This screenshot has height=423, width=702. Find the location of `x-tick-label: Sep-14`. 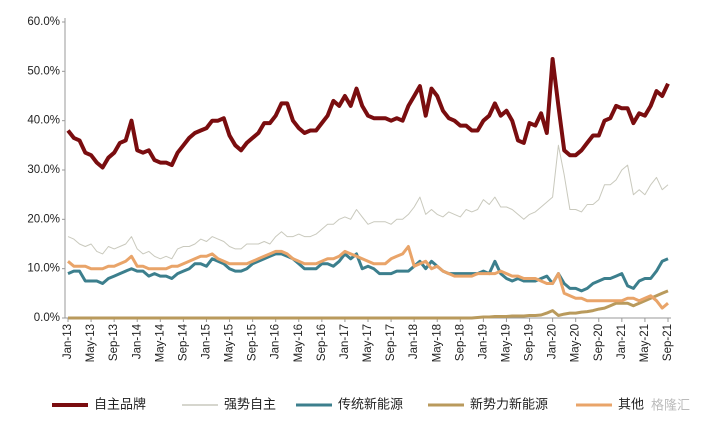

x-tick-label: Sep-14 is located at coordinates (183, 342).